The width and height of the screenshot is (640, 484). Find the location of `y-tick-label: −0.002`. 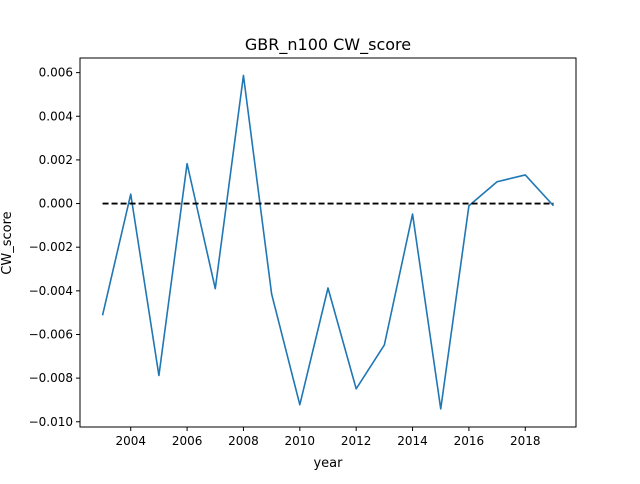

y-tick-label: −0.002 is located at coordinates (51, 247).